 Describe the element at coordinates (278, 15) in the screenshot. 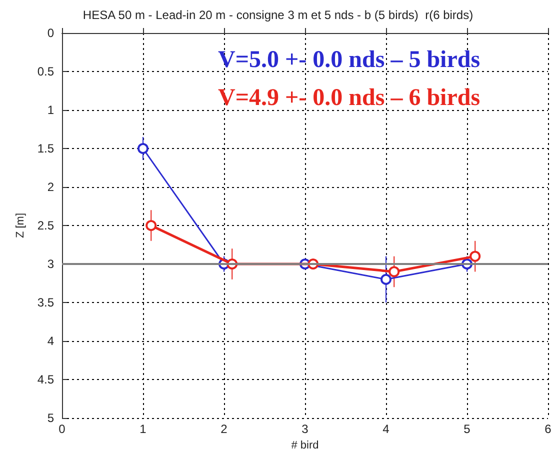

I see `chart-title: HESA 50 m - Lead-in 20 m - consigne 3 m et 5 nds - b (5 birds) r(6 birds)` at that location.